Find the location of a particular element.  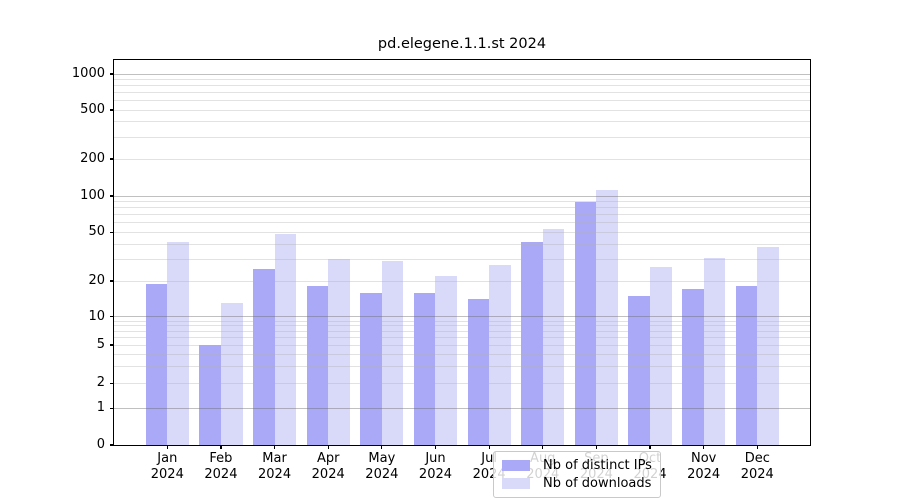

x-tick-label-jan: Jan 2024 is located at coordinates (167, 466).